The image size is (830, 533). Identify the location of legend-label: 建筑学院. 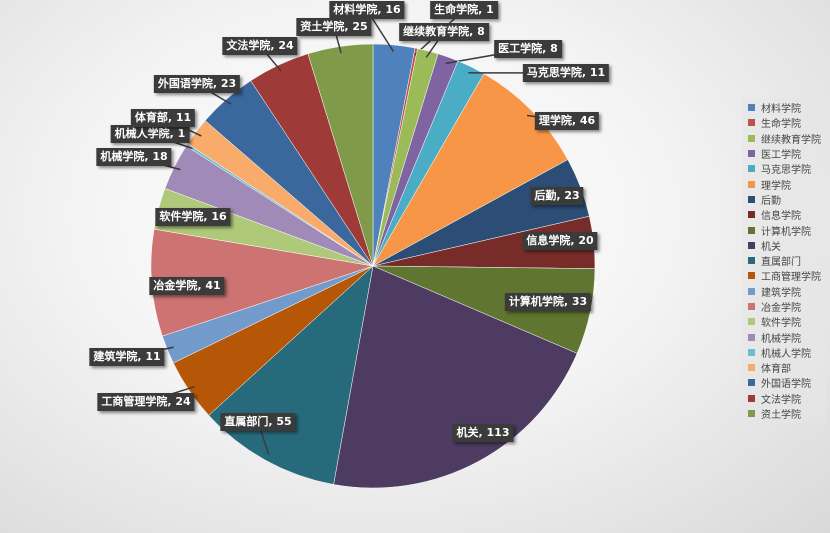
(781, 293).